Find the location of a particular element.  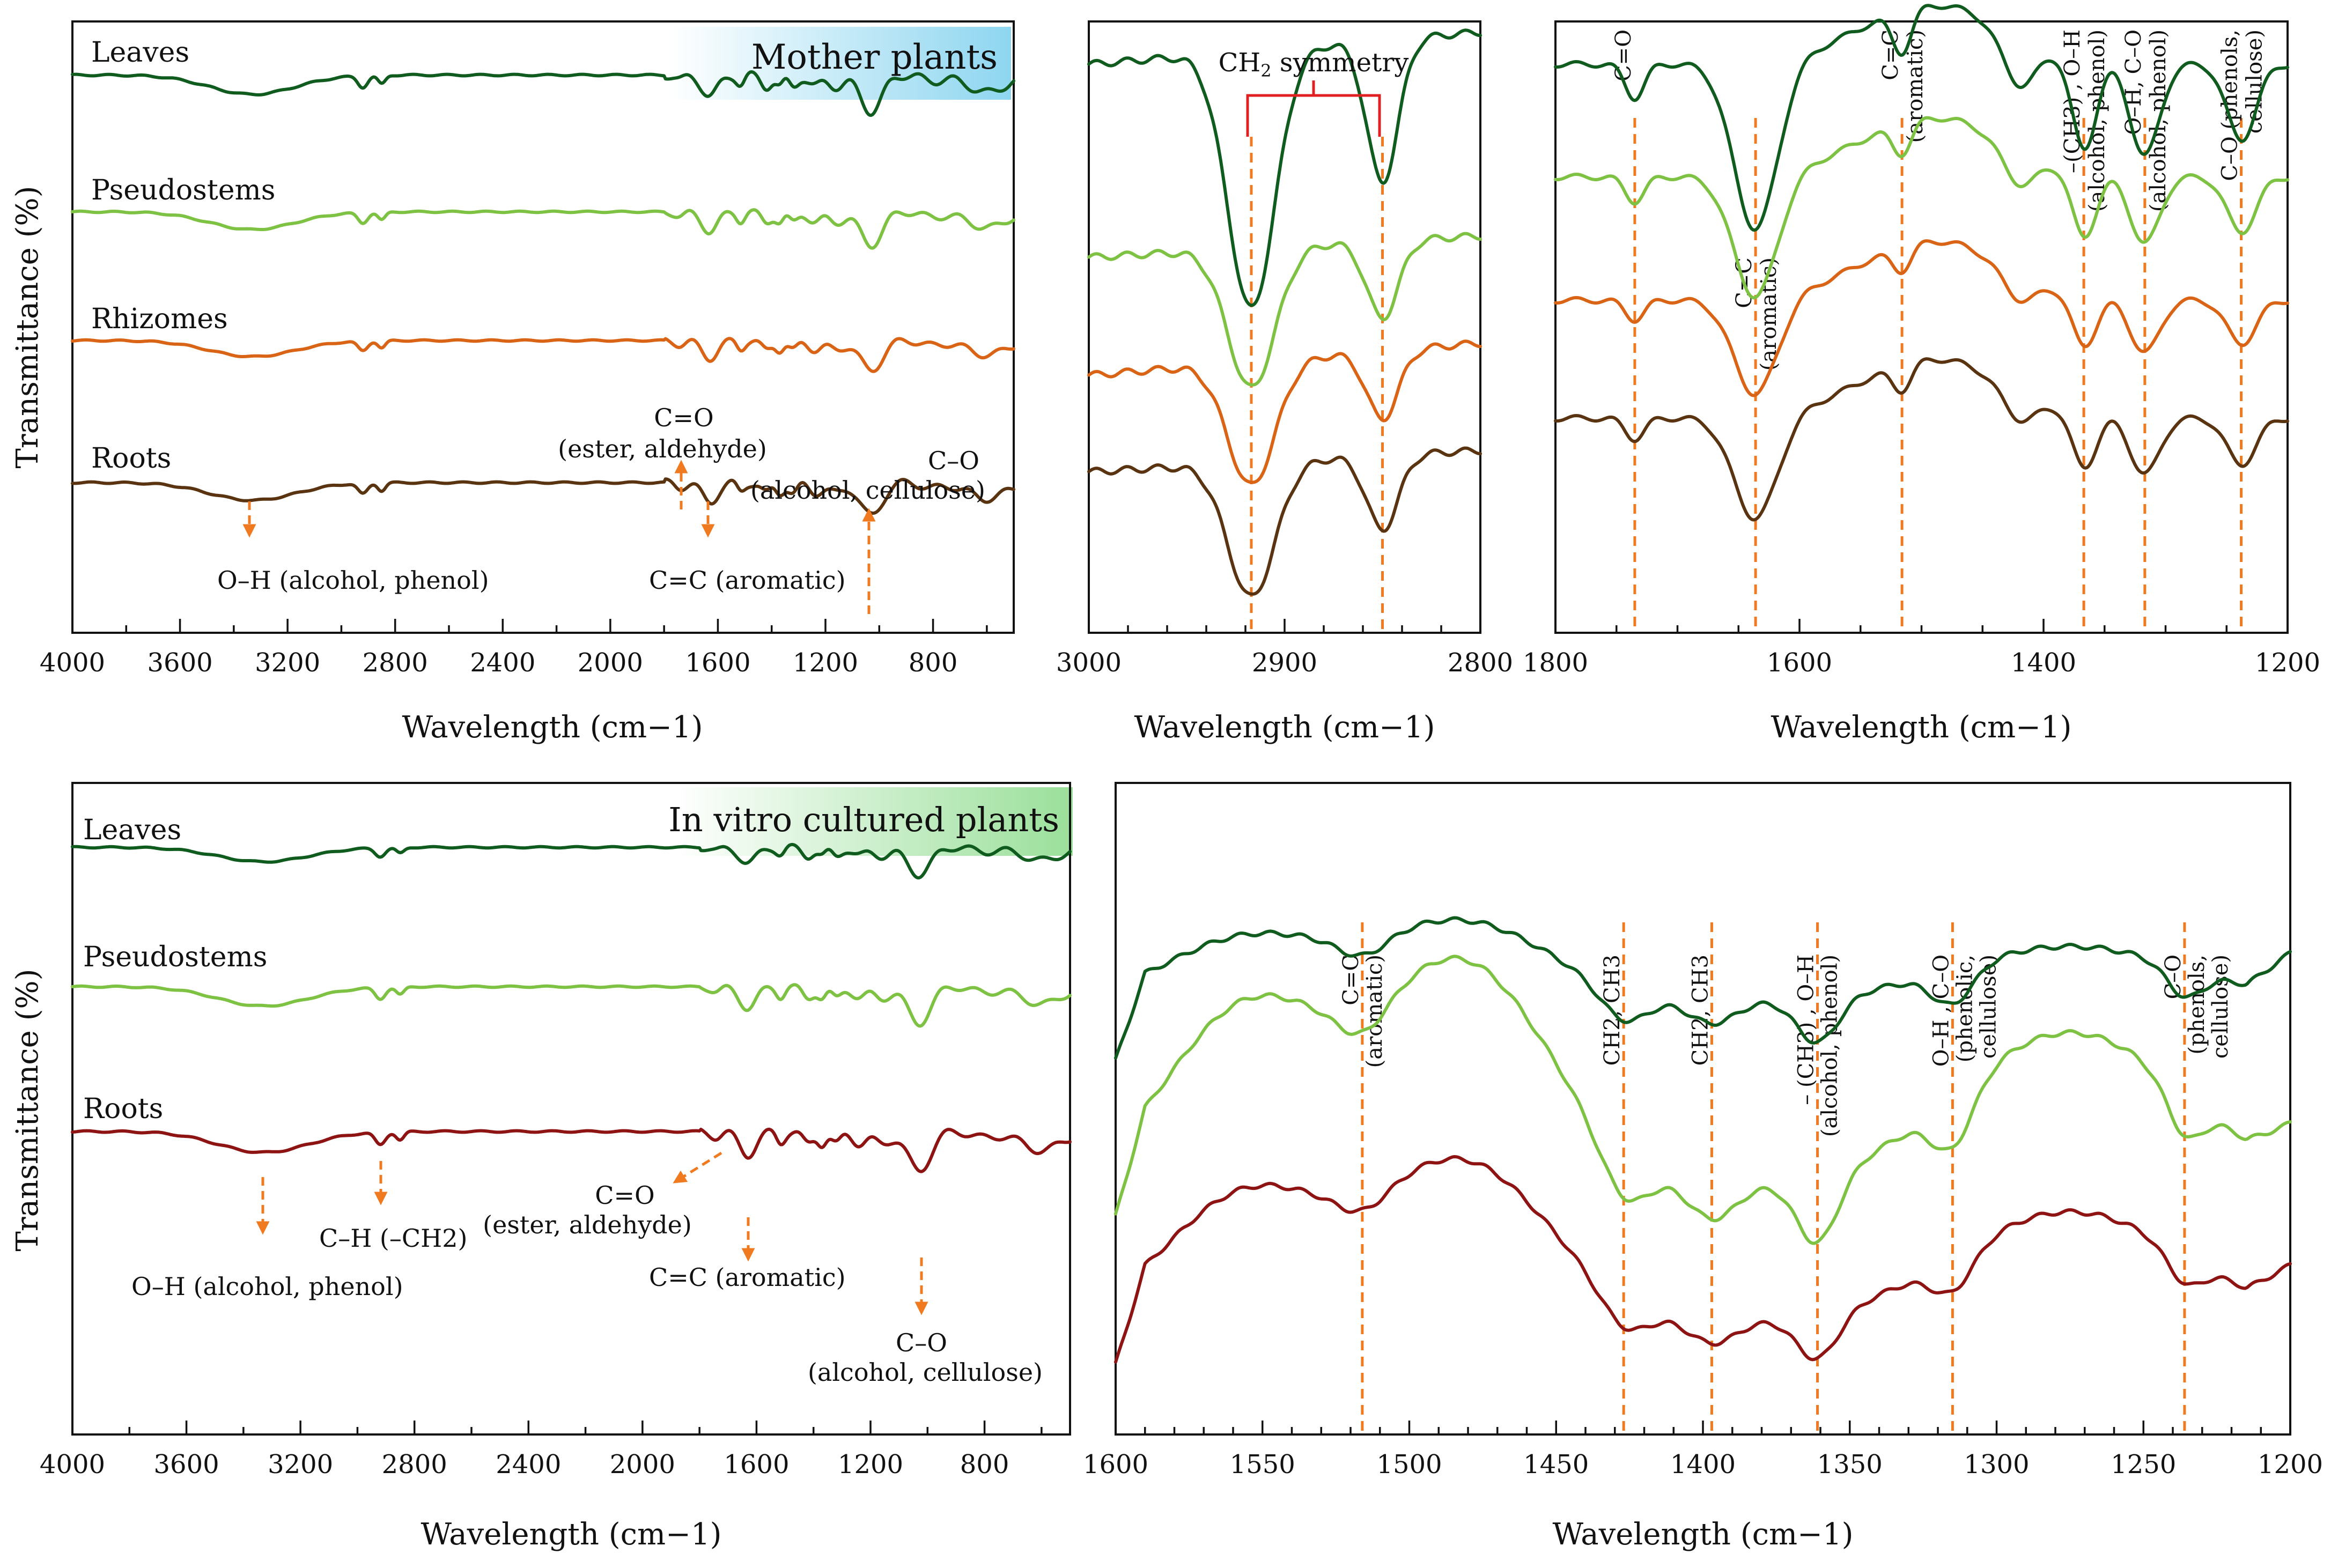

annot-co-d: C=O is located at coordinates (624, 1195).